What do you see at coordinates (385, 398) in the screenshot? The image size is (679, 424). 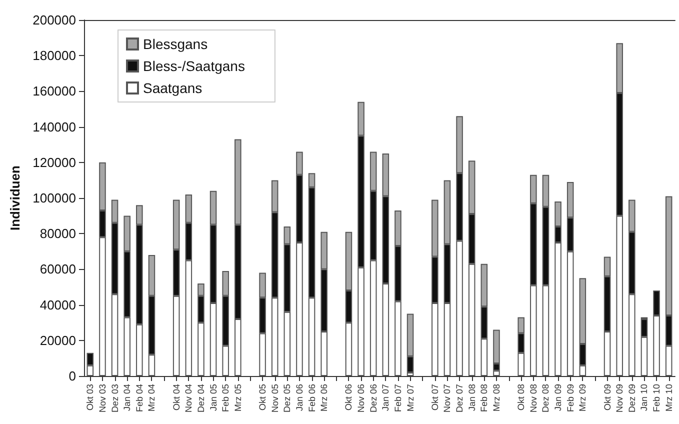 I see `x-tick-label: Jan 07` at bounding box center [385, 398].